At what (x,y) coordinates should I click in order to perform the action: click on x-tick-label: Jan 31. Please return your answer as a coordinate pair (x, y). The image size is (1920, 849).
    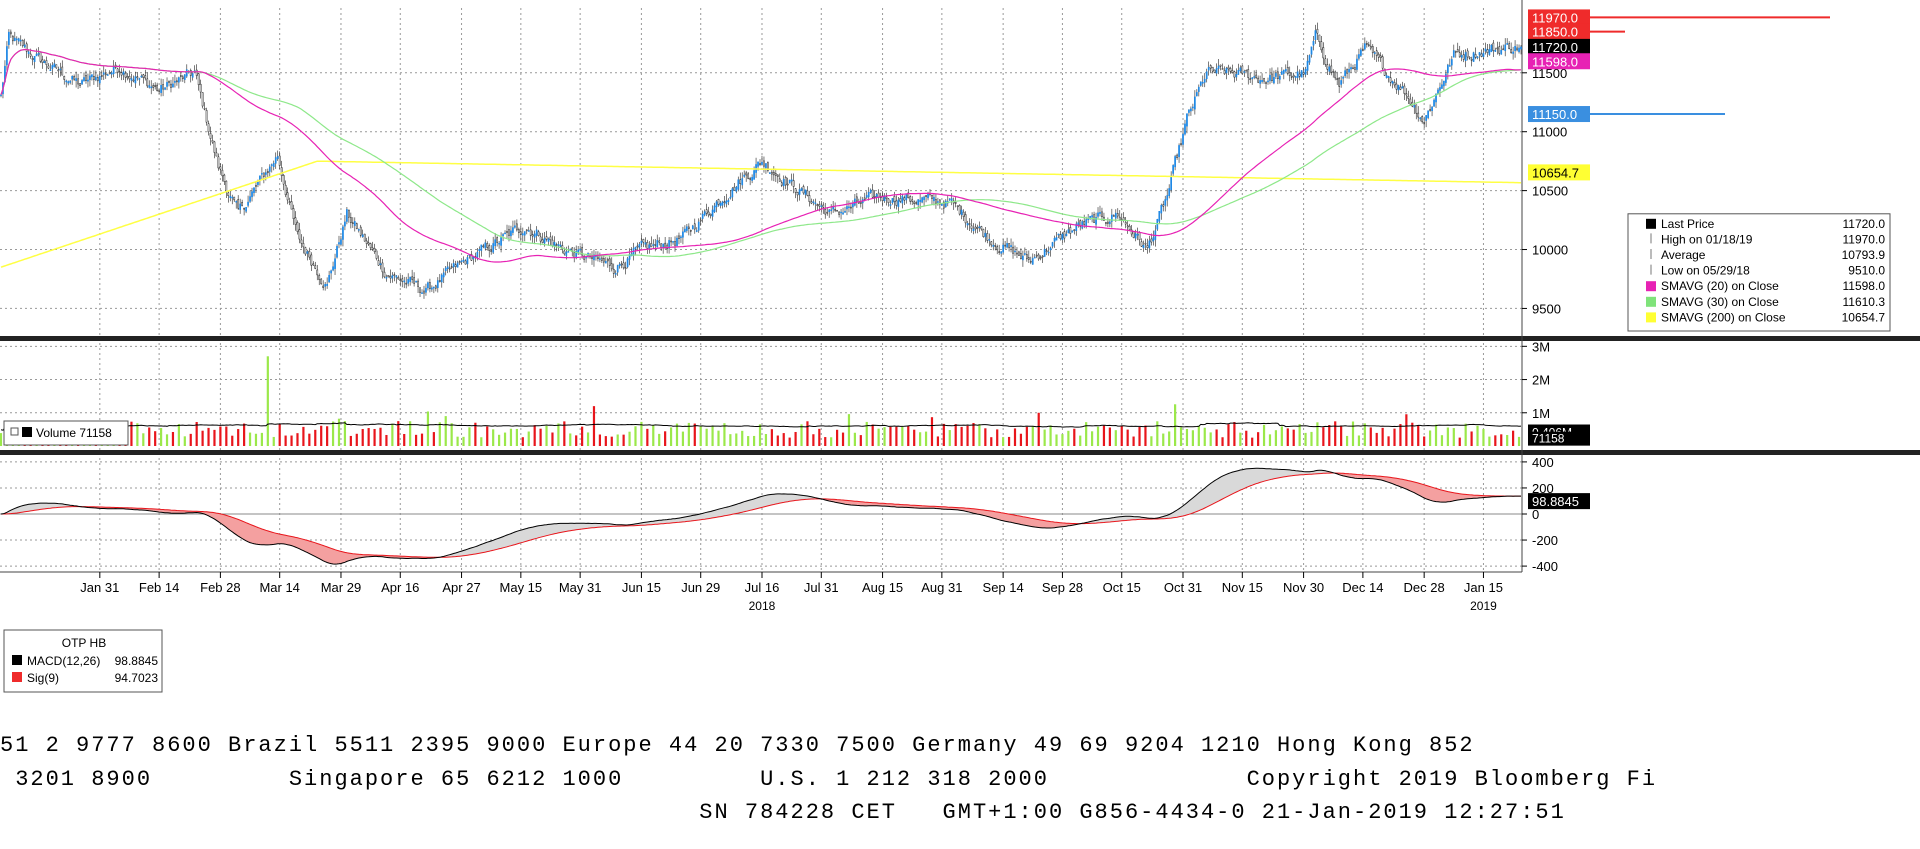
    Looking at the image, I should click on (99, 587).